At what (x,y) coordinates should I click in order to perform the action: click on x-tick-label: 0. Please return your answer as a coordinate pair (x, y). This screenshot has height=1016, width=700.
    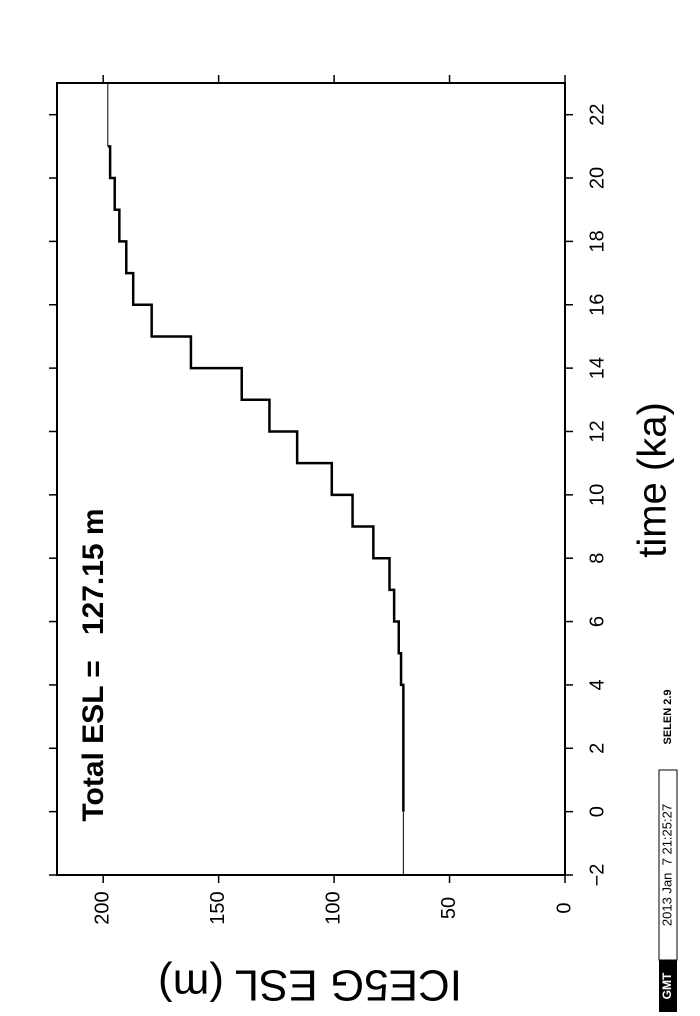
    Looking at the image, I should click on (597, 811).